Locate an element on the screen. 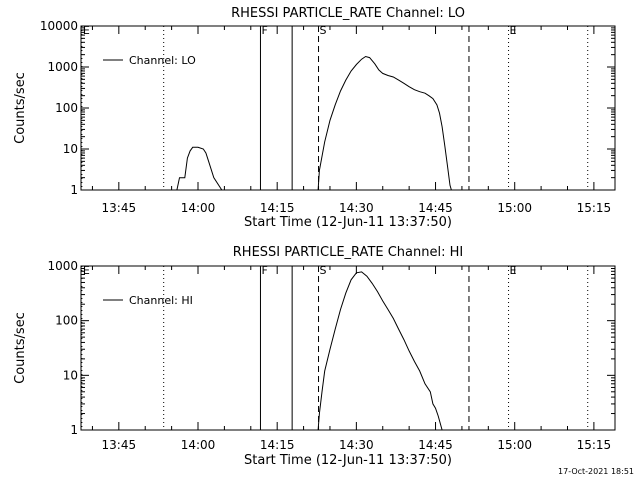 The image size is (640, 480). legend-label: Channel: HI is located at coordinates (161, 300).